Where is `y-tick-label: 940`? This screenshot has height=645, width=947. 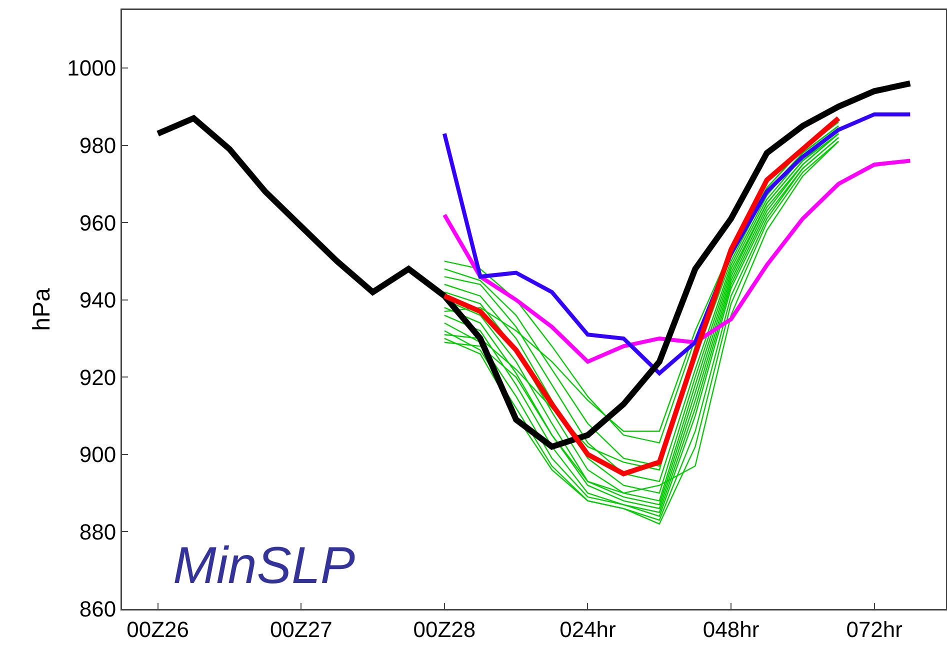 y-tick-label: 940 is located at coordinates (97, 300).